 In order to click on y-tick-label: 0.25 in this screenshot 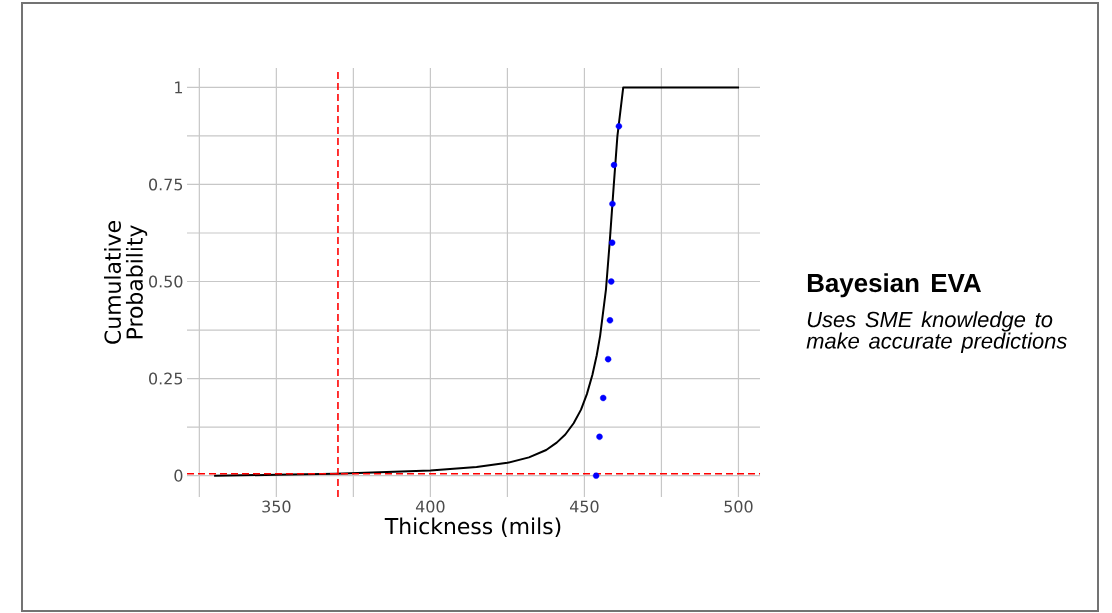, I will do `click(166, 378)`.